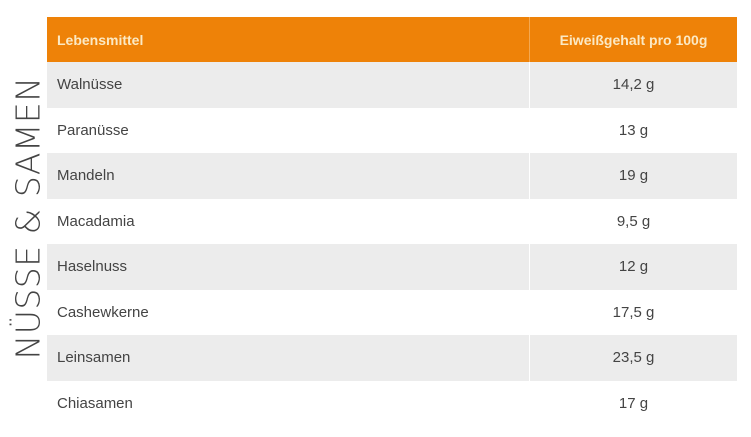 The image size is (751, 437). I want to click on food-cell: Haselnuss, so click(288, 267).